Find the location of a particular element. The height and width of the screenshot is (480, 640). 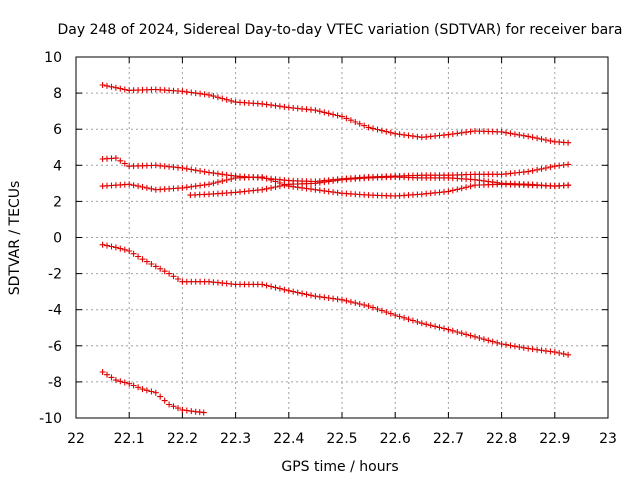

x-tick-label: 22.2 is located at coordinates (182, 439).